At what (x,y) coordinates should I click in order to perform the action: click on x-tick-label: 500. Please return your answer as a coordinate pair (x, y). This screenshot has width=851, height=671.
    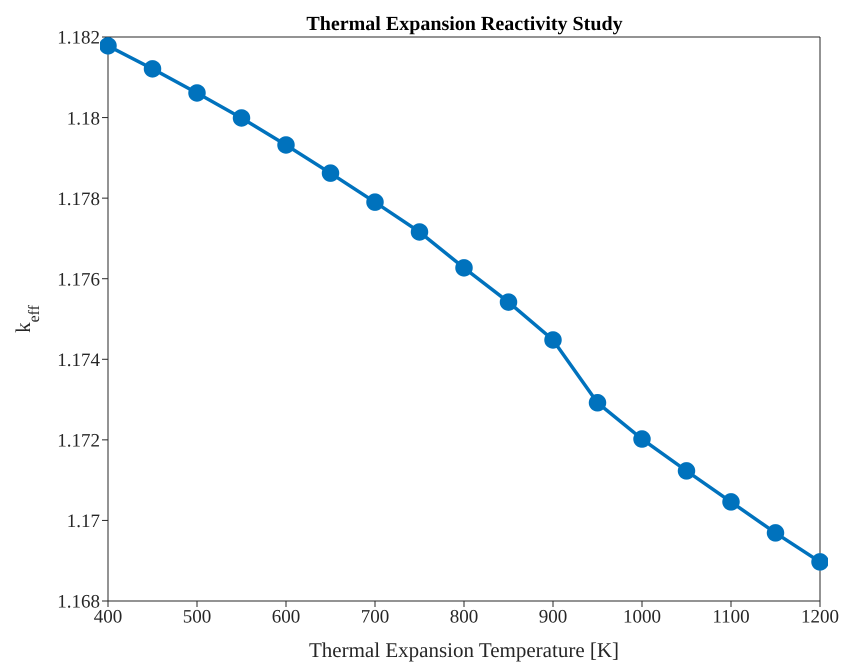
    Looking at the image, I should click on (197, 617).